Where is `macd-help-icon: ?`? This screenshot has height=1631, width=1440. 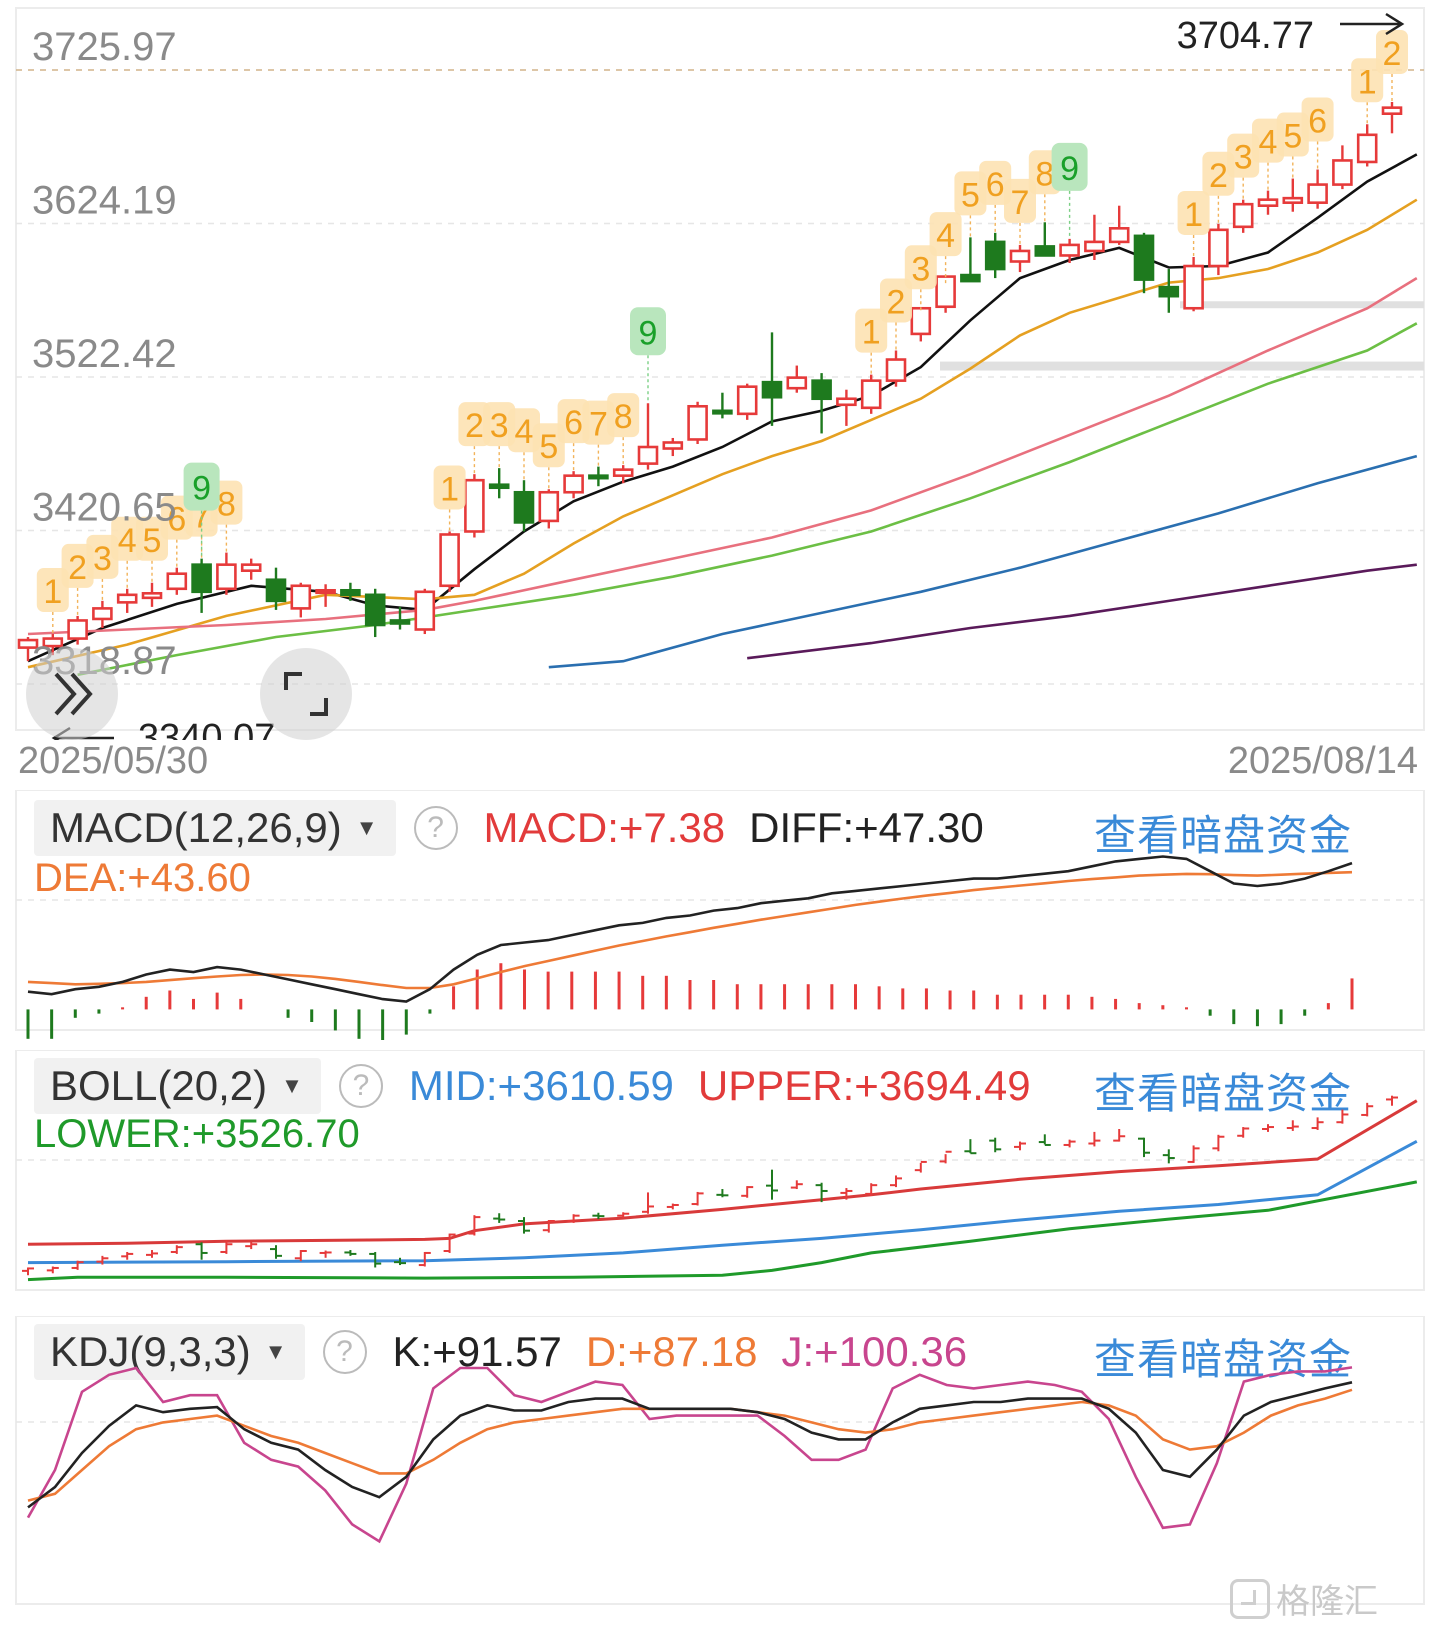
macd-help-icon: ? is located at coordinates (435, 828).